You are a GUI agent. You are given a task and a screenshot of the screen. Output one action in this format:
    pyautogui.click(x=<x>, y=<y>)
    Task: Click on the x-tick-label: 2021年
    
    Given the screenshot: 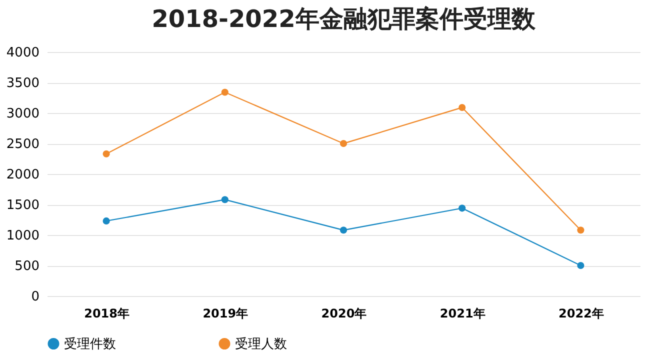 What is the action you would take?
    pyautogui.click(x=463, y=313)
    